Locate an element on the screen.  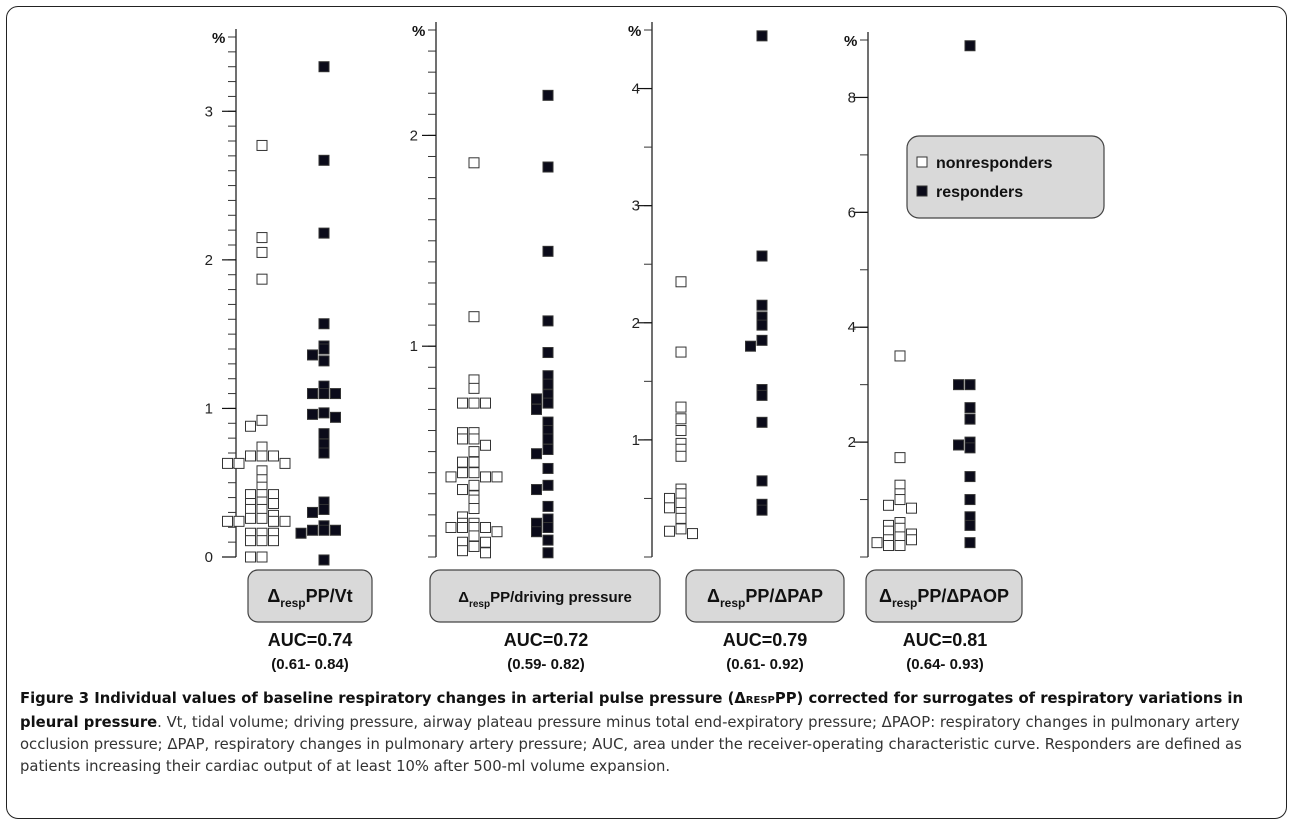
y-tick-label: 1 is located at coordinates (636, 440).